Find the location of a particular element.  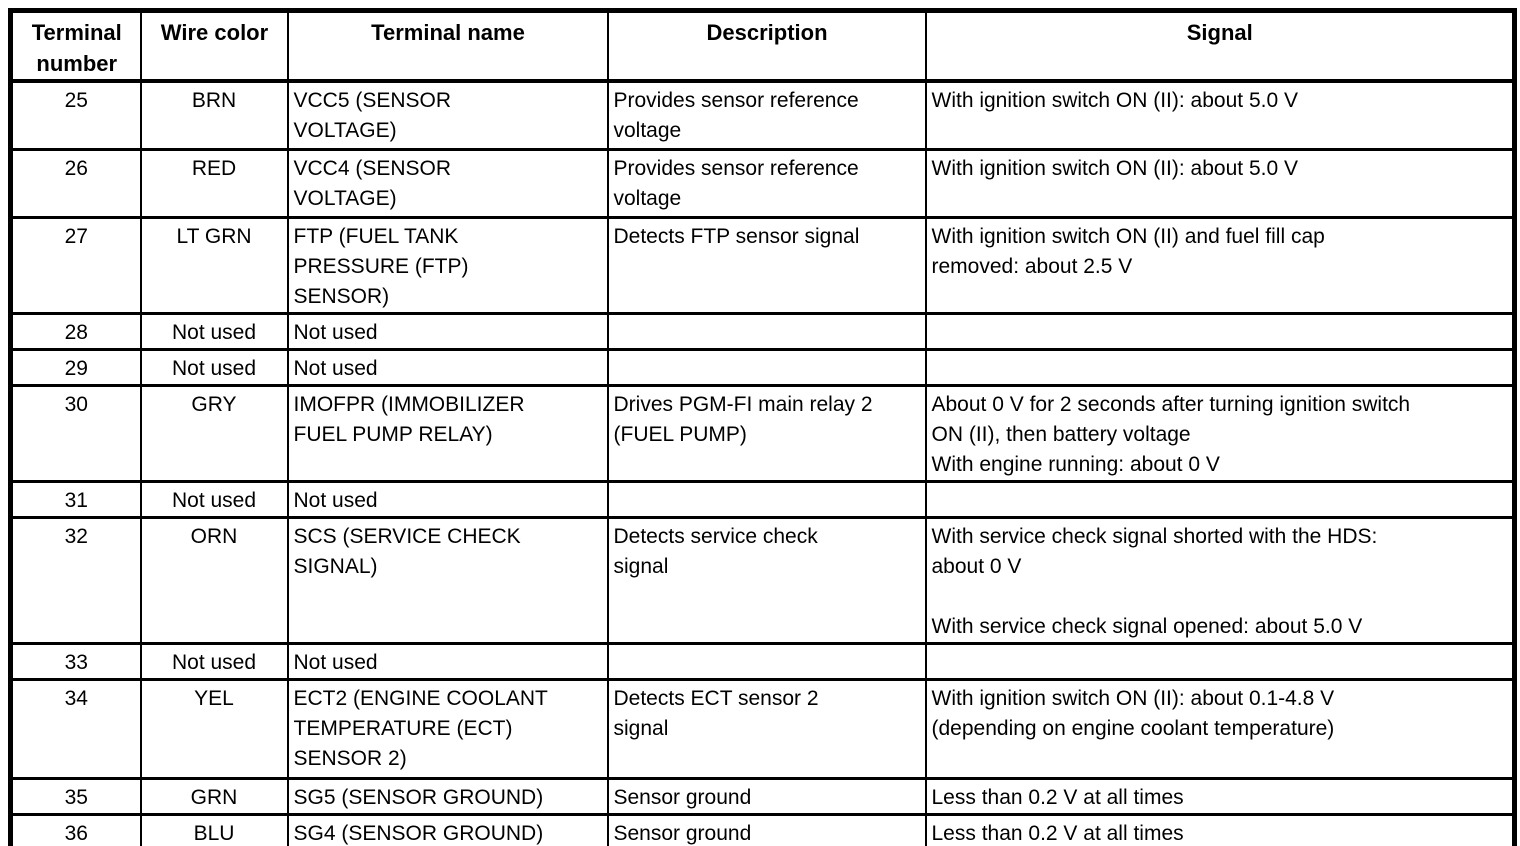

table-row: 28 Not used Not used is located at coordinates (762, 331).